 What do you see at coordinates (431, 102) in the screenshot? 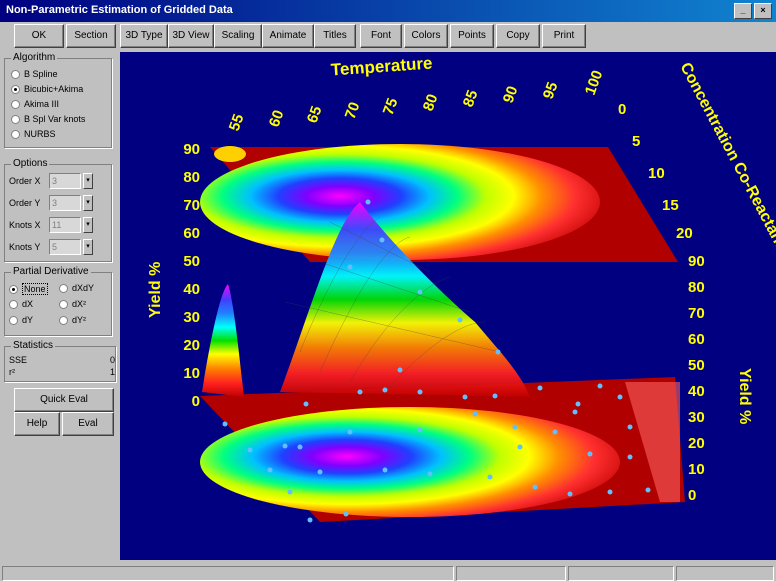
I see `x-tick-label: 80` at bounding box center [431, 102].